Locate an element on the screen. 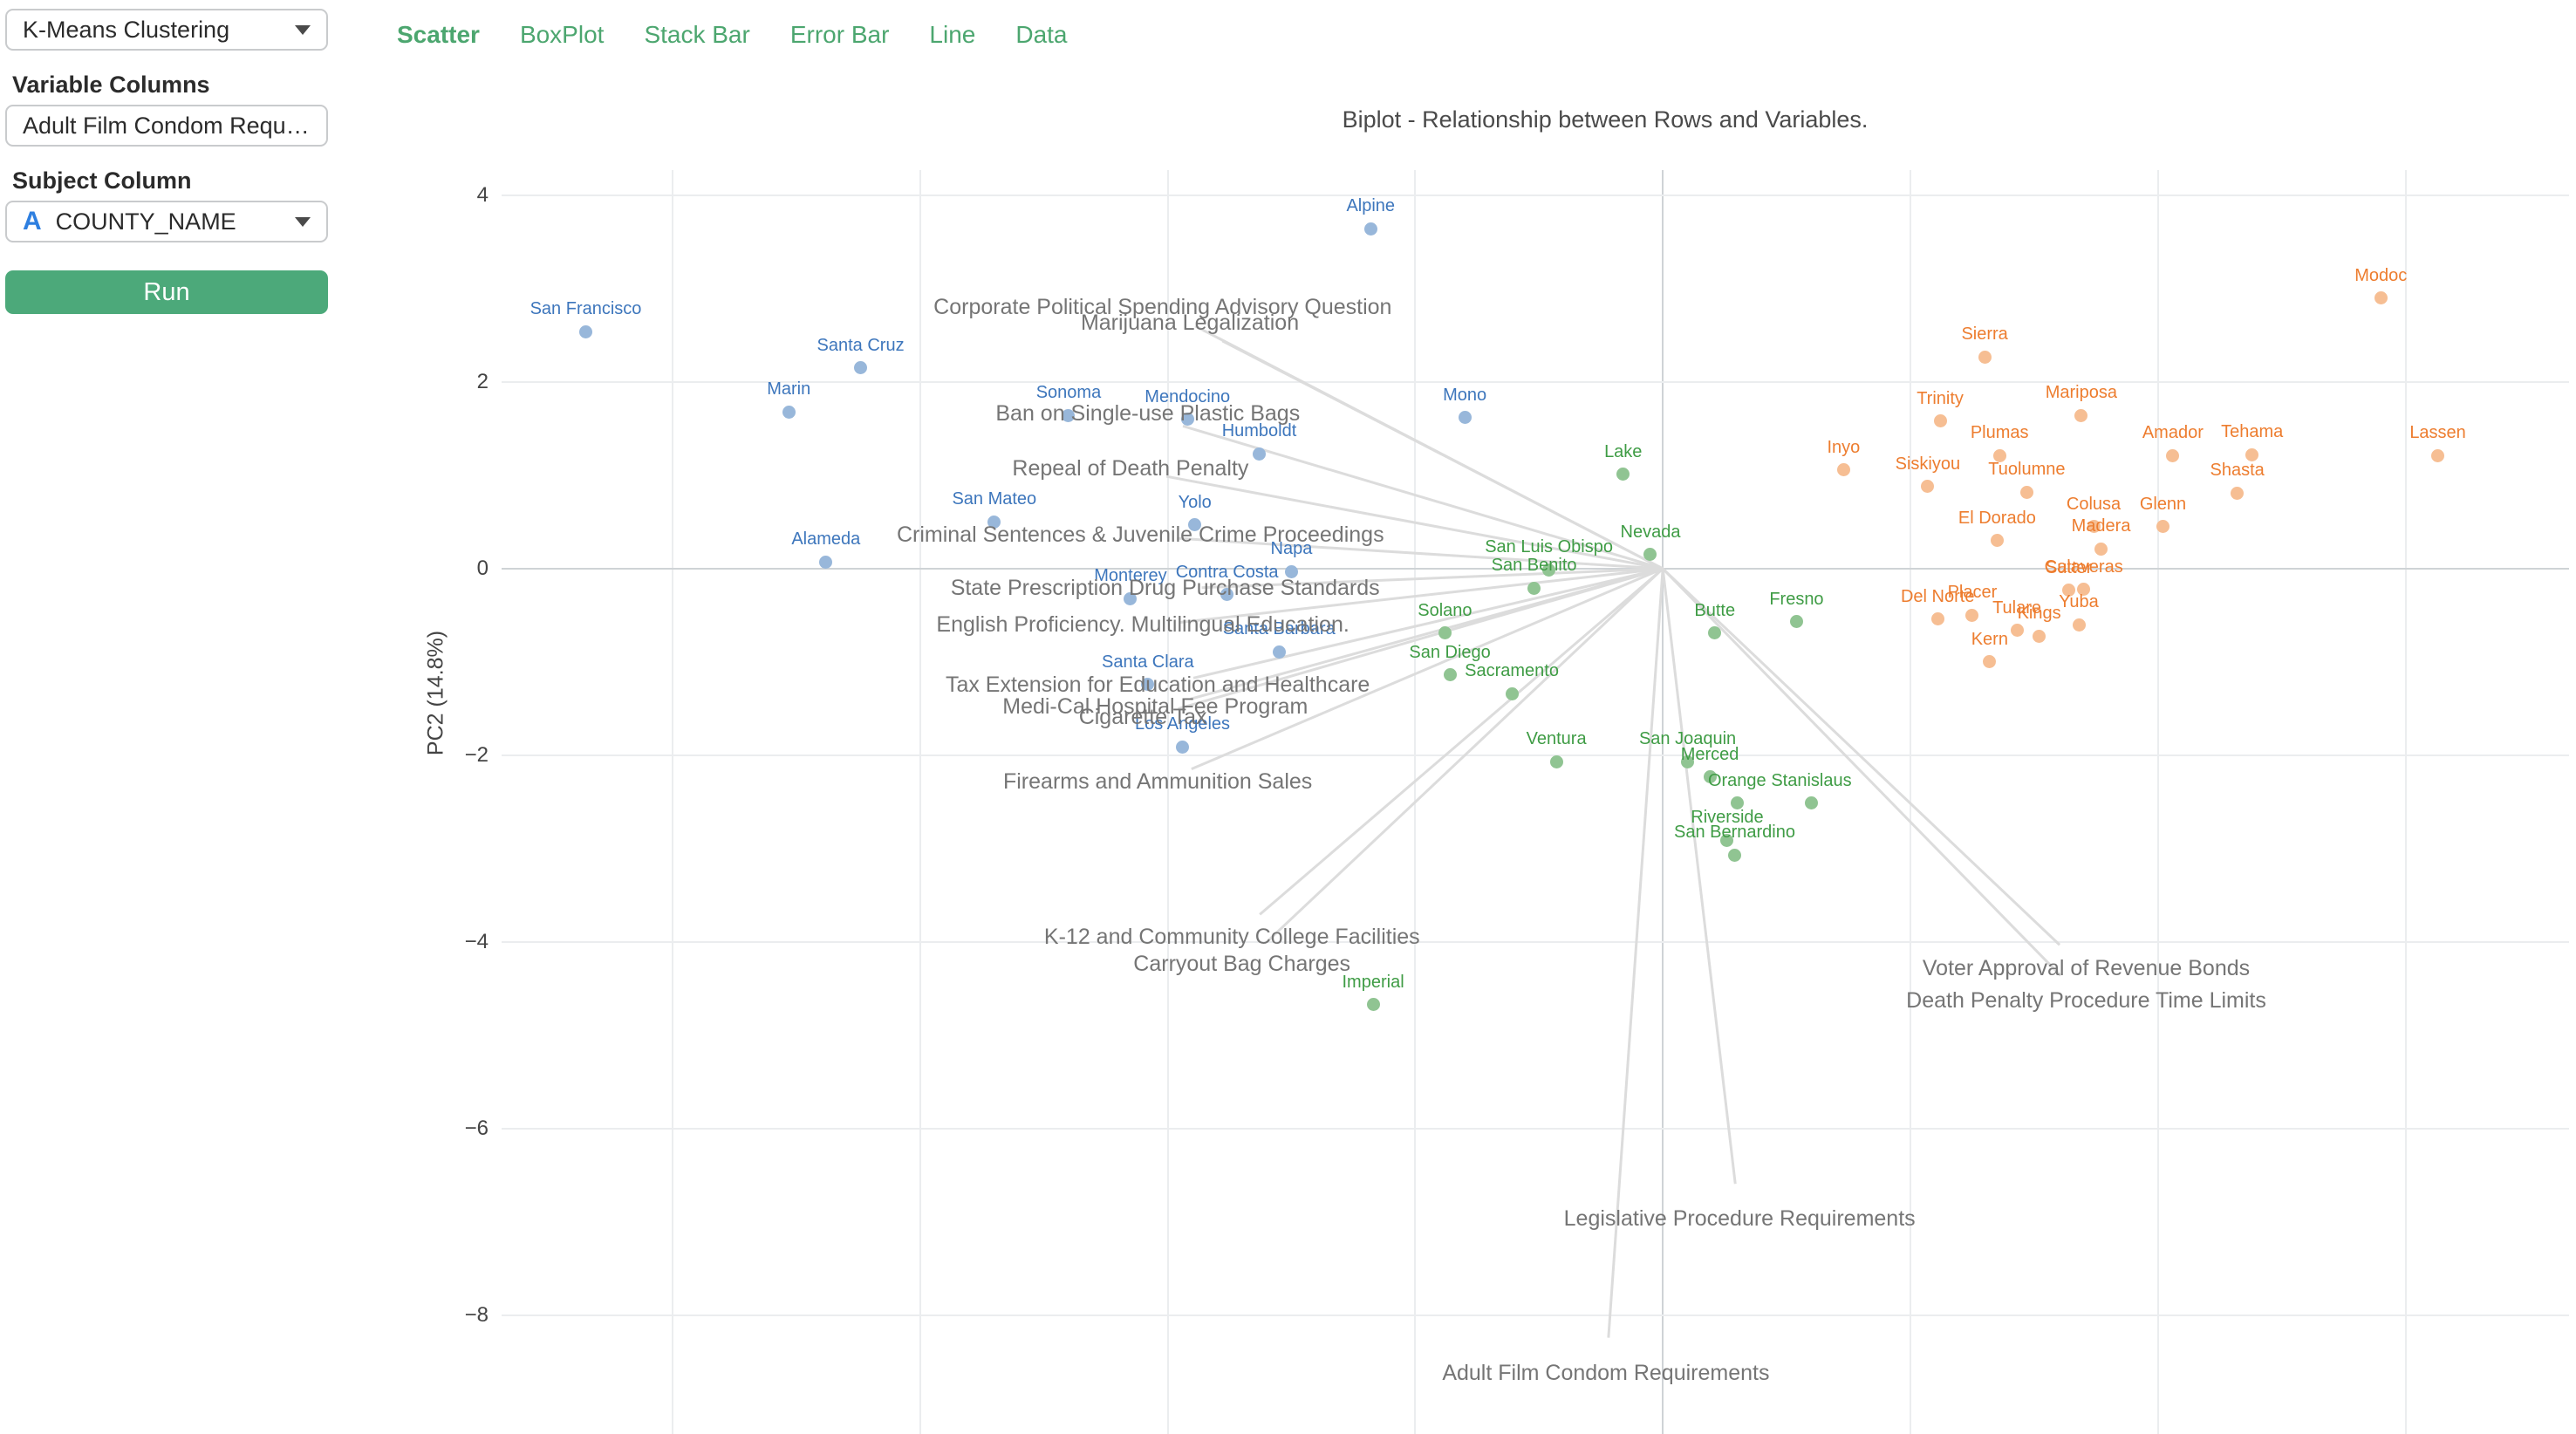  tab-scatter: Scatter is located at coordinates (438, 34).